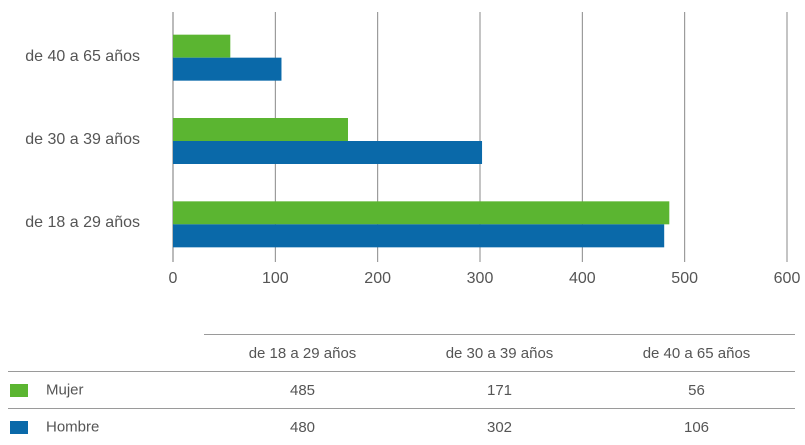 The image size is (805, 445). What do you see at coordinates (302, 390) in the screenshot?
I see `table-cell: 485` at bounding box center [302, 390].